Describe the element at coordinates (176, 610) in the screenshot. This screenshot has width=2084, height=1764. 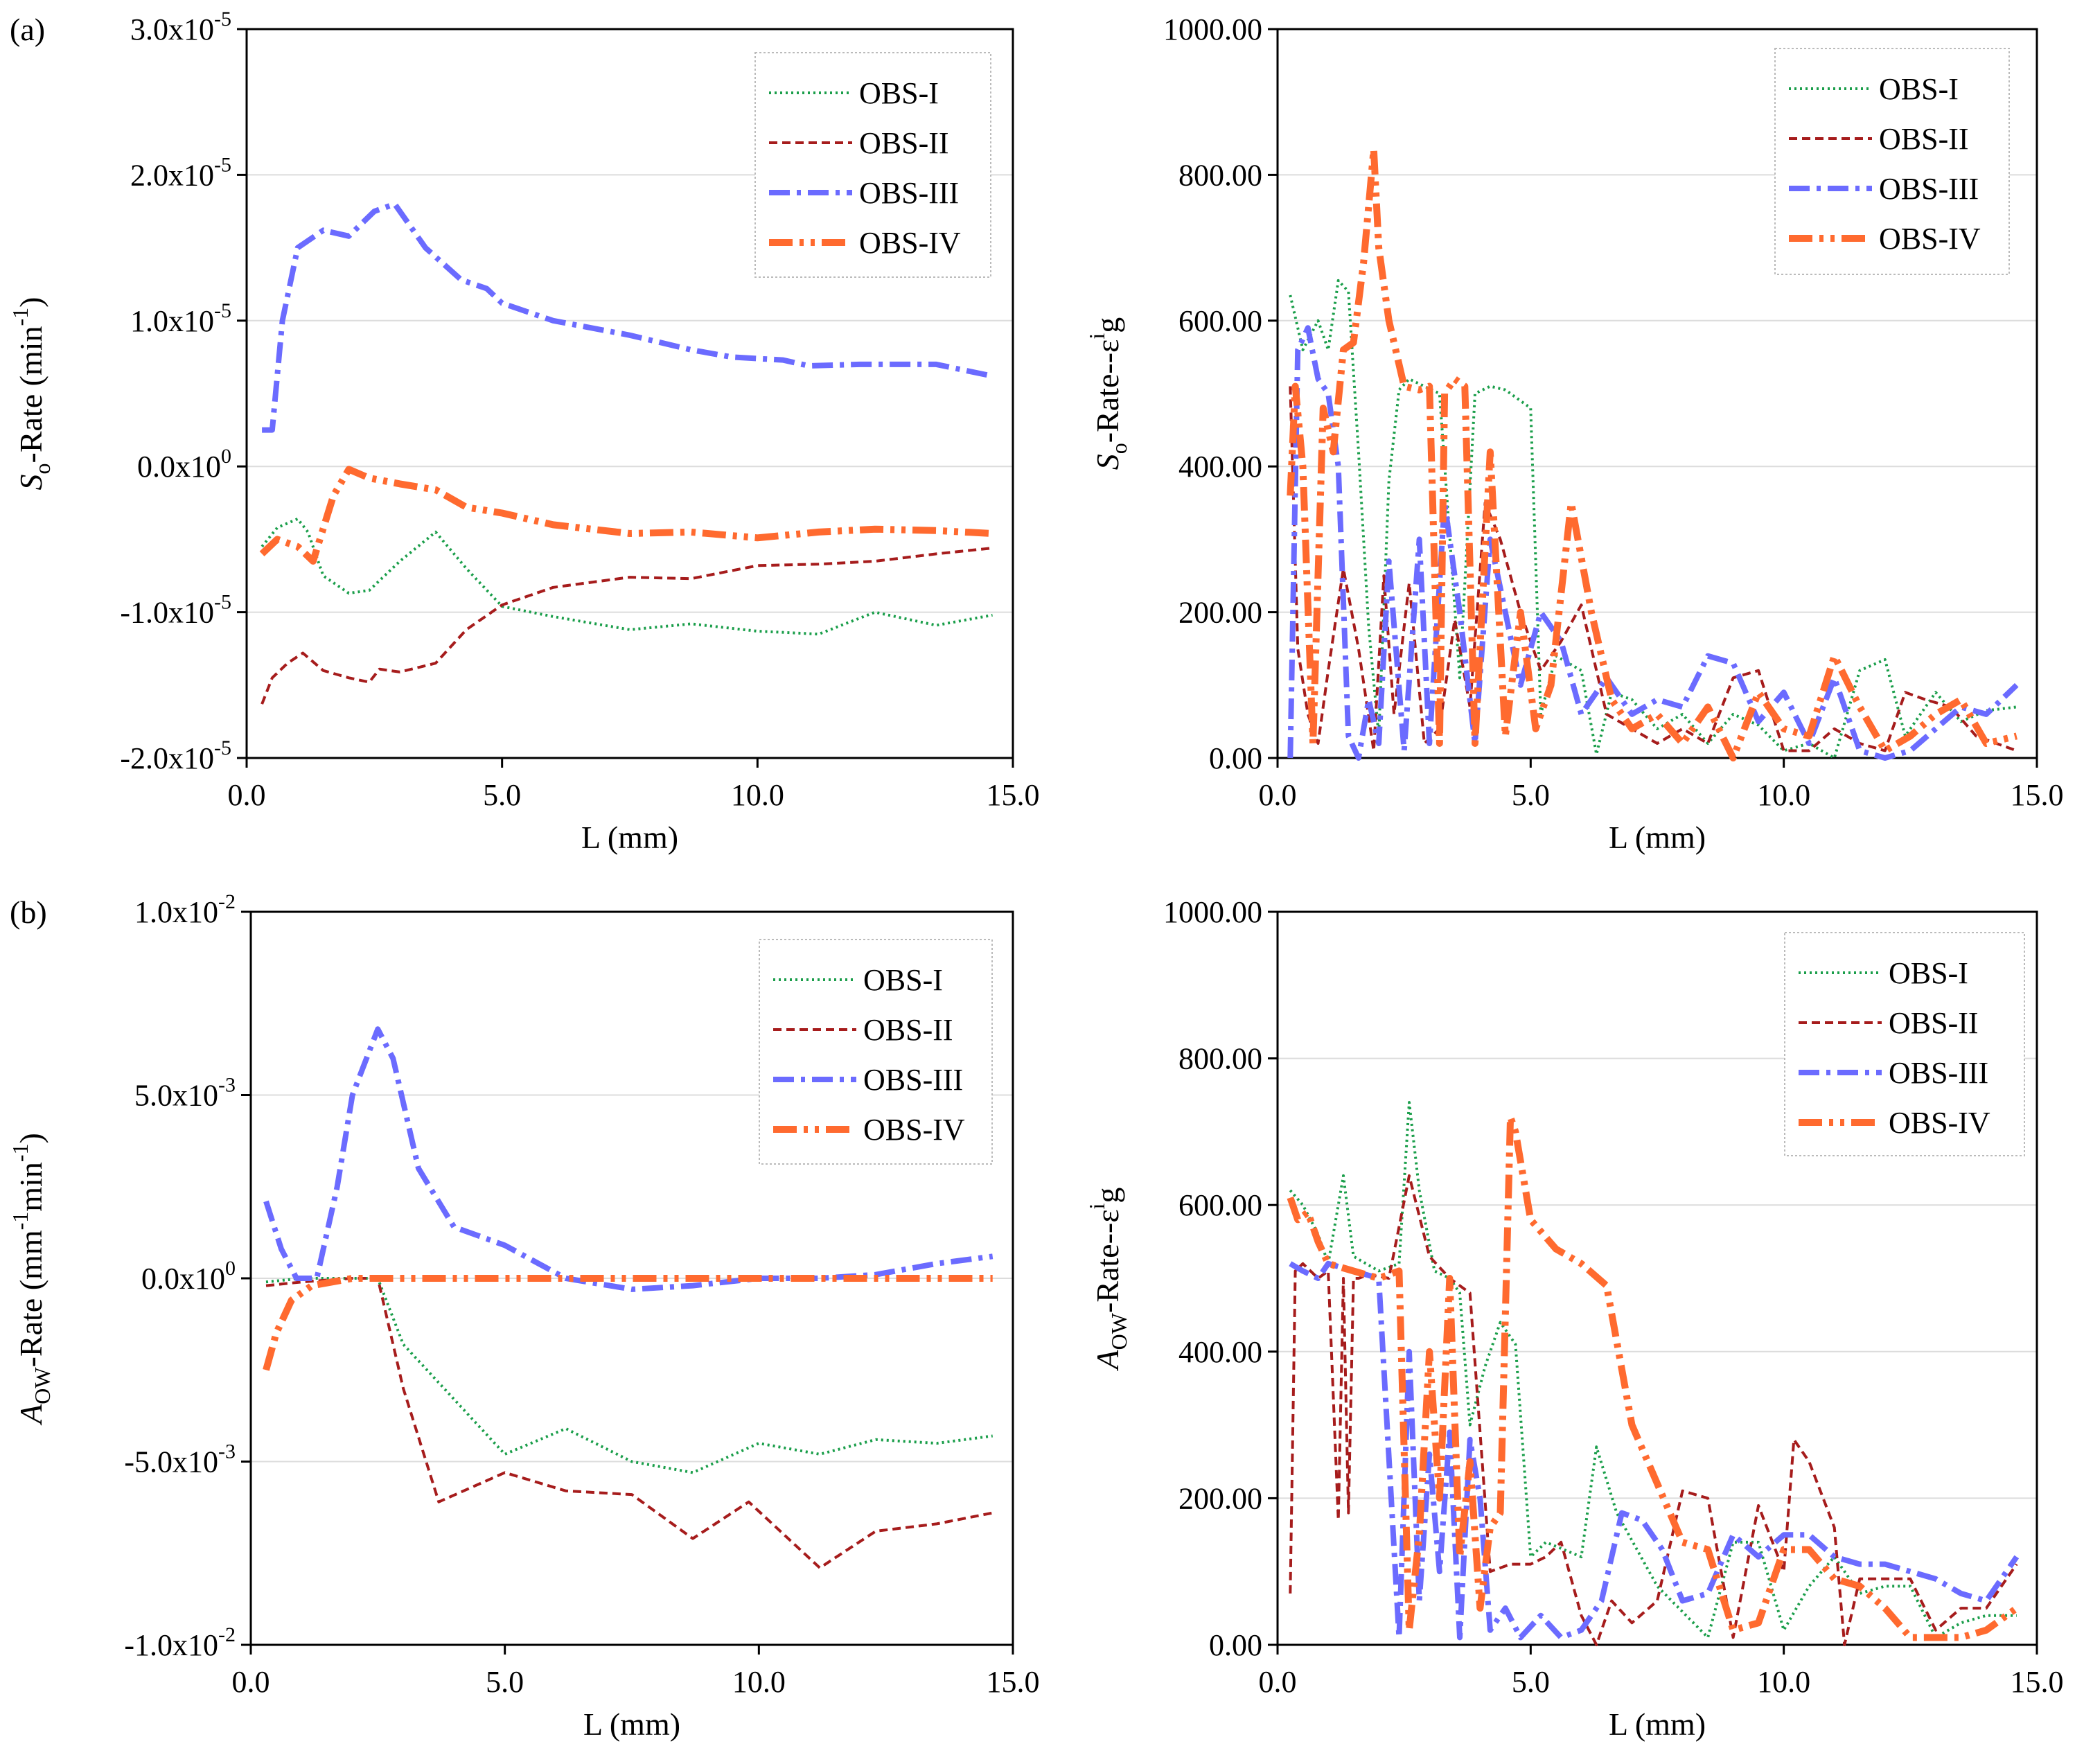
I see `y-tick-label: -1.0x10⁻⁵` at that location.